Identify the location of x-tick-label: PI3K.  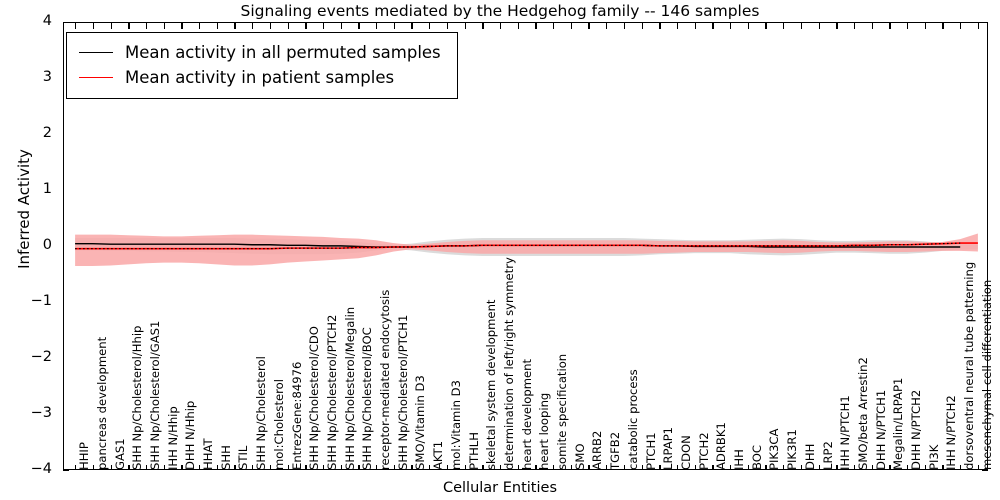
(933, 457).